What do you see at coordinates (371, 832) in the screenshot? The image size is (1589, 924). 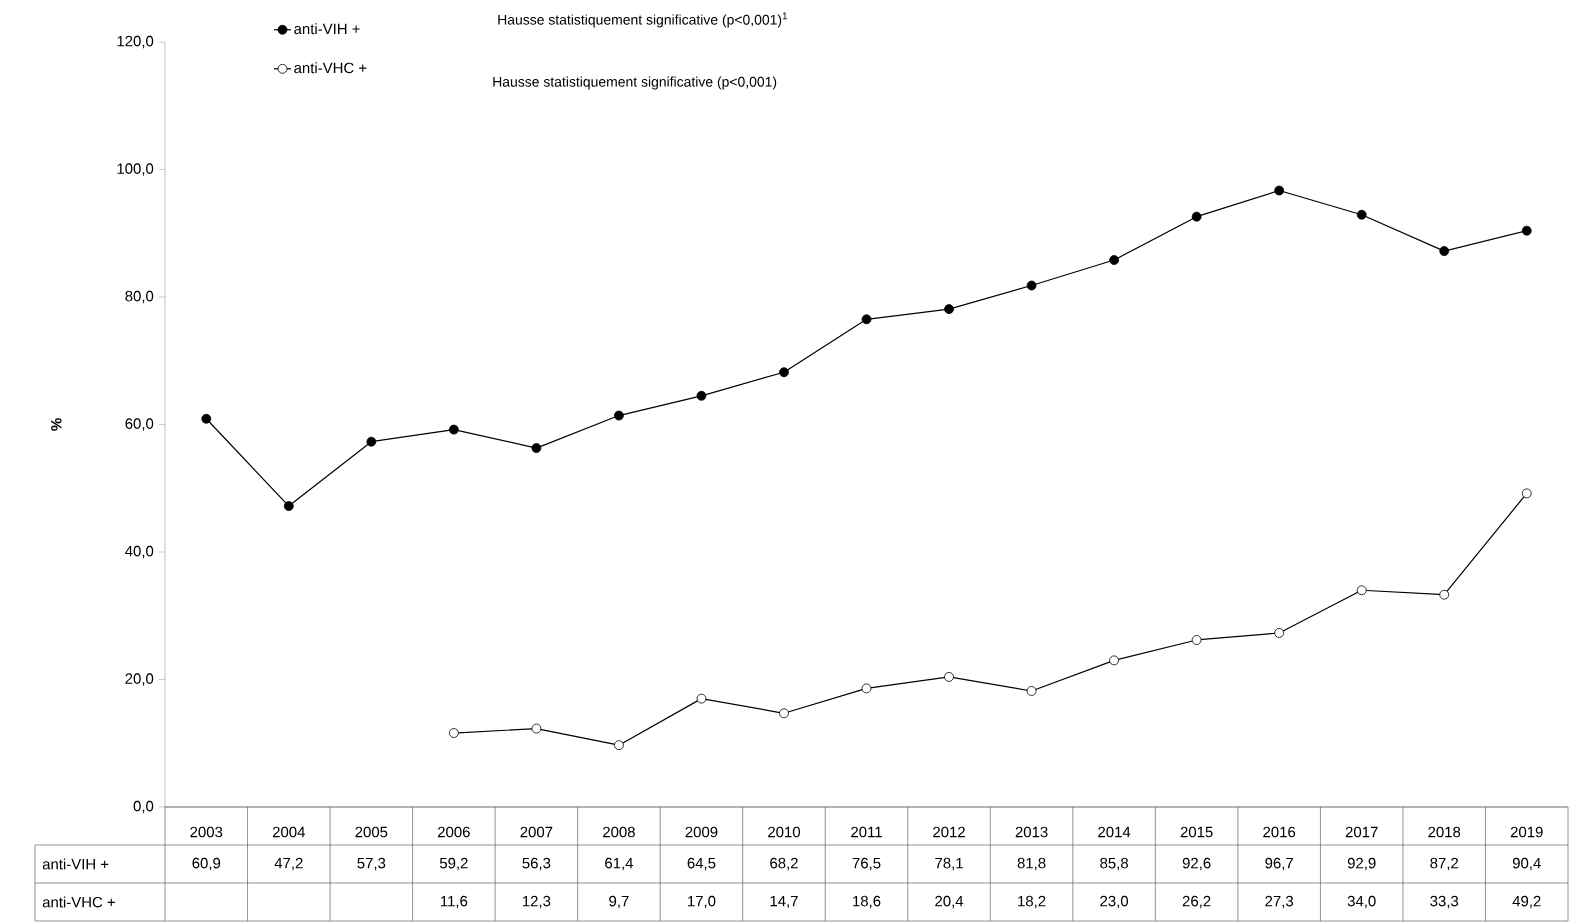 I see `x-tick-label: 2005` at bounding box center [371, 832].